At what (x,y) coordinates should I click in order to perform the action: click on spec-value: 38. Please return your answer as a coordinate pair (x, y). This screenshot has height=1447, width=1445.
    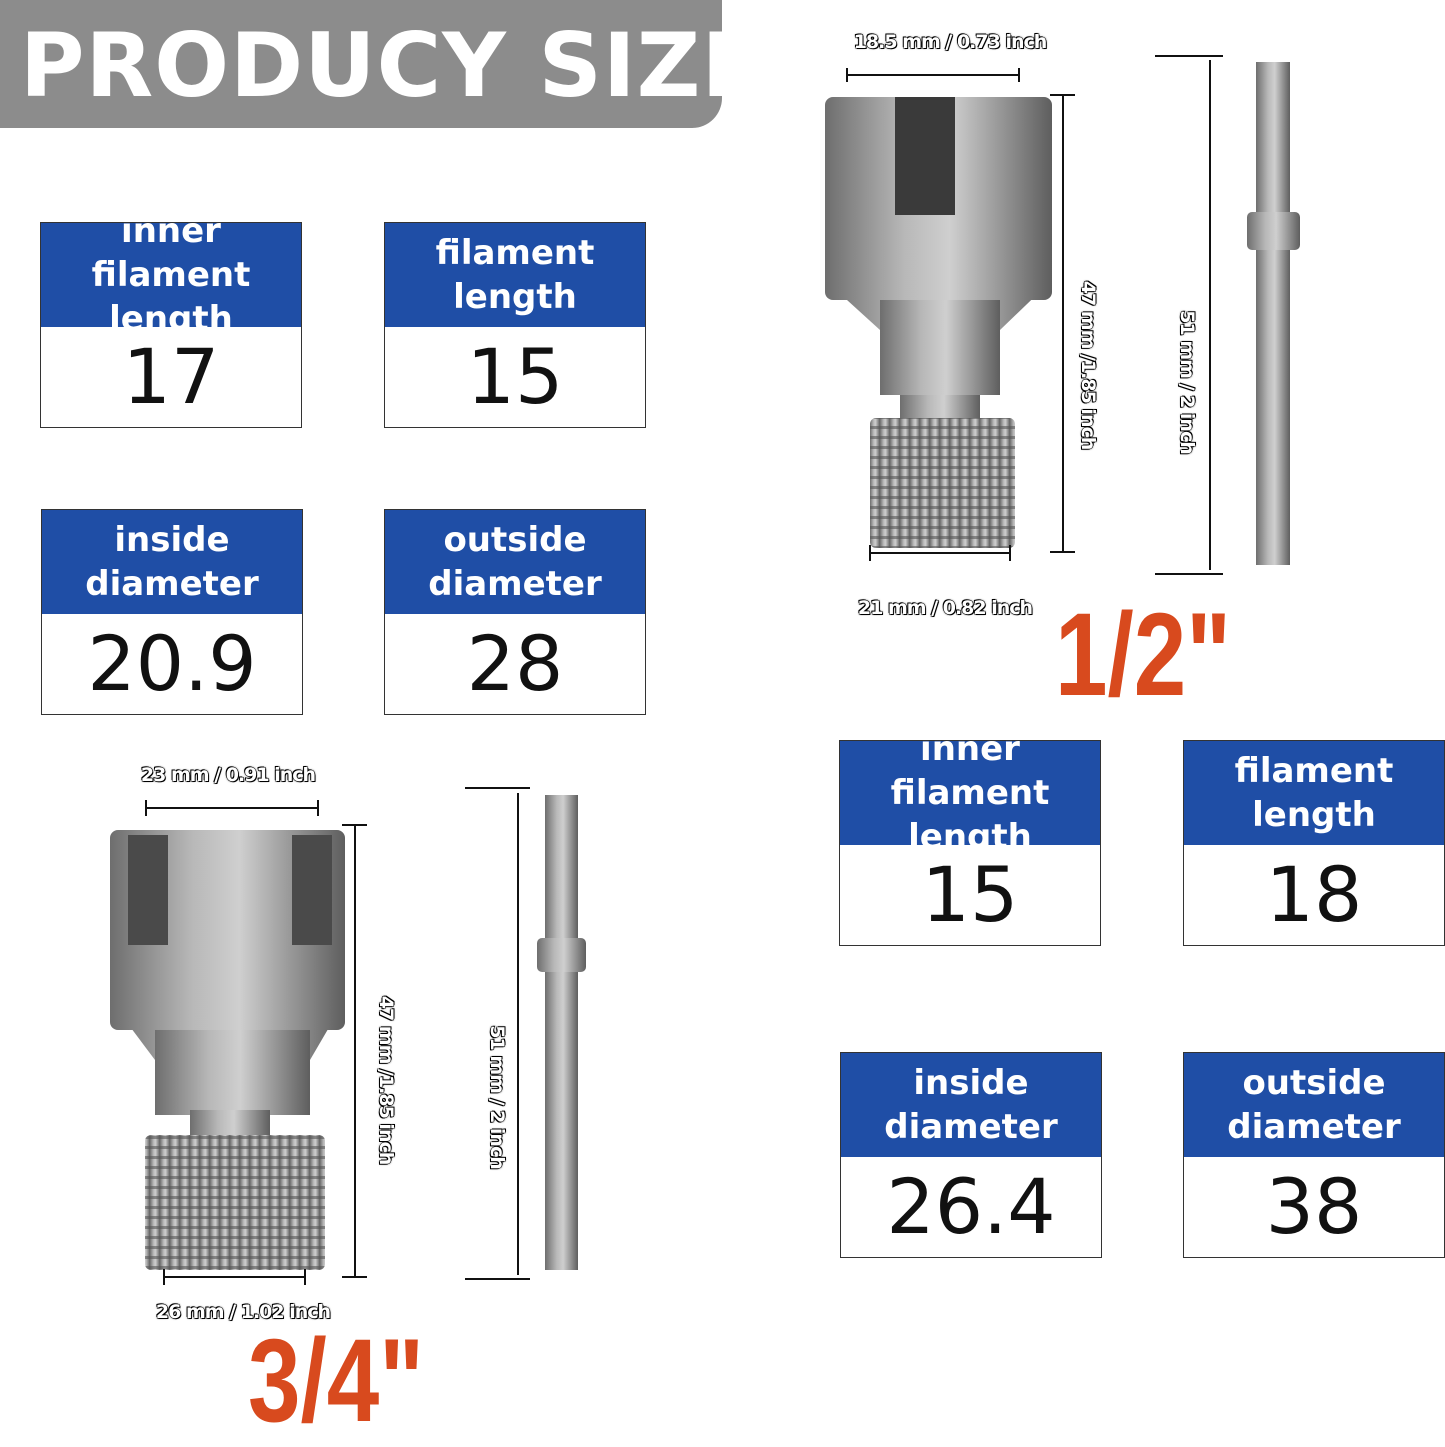
    Looking at the image, I should click on (1314, 1206).